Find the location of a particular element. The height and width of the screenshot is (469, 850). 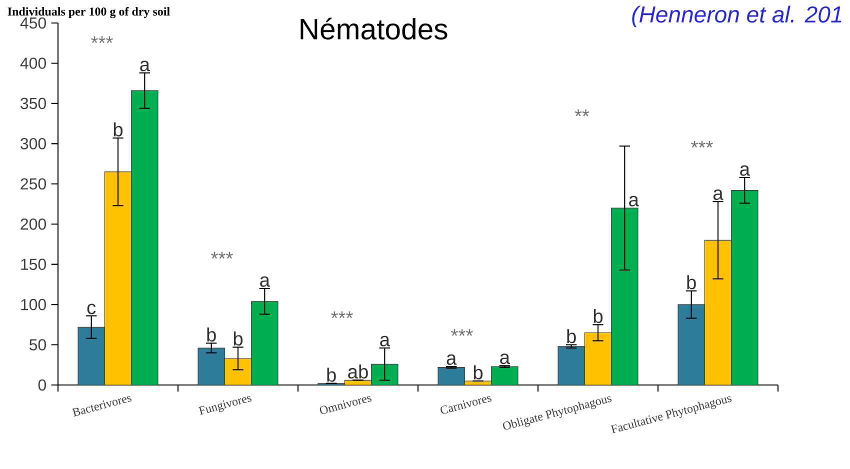

y-tick-label: 250 is located at coordinates (33, 184).